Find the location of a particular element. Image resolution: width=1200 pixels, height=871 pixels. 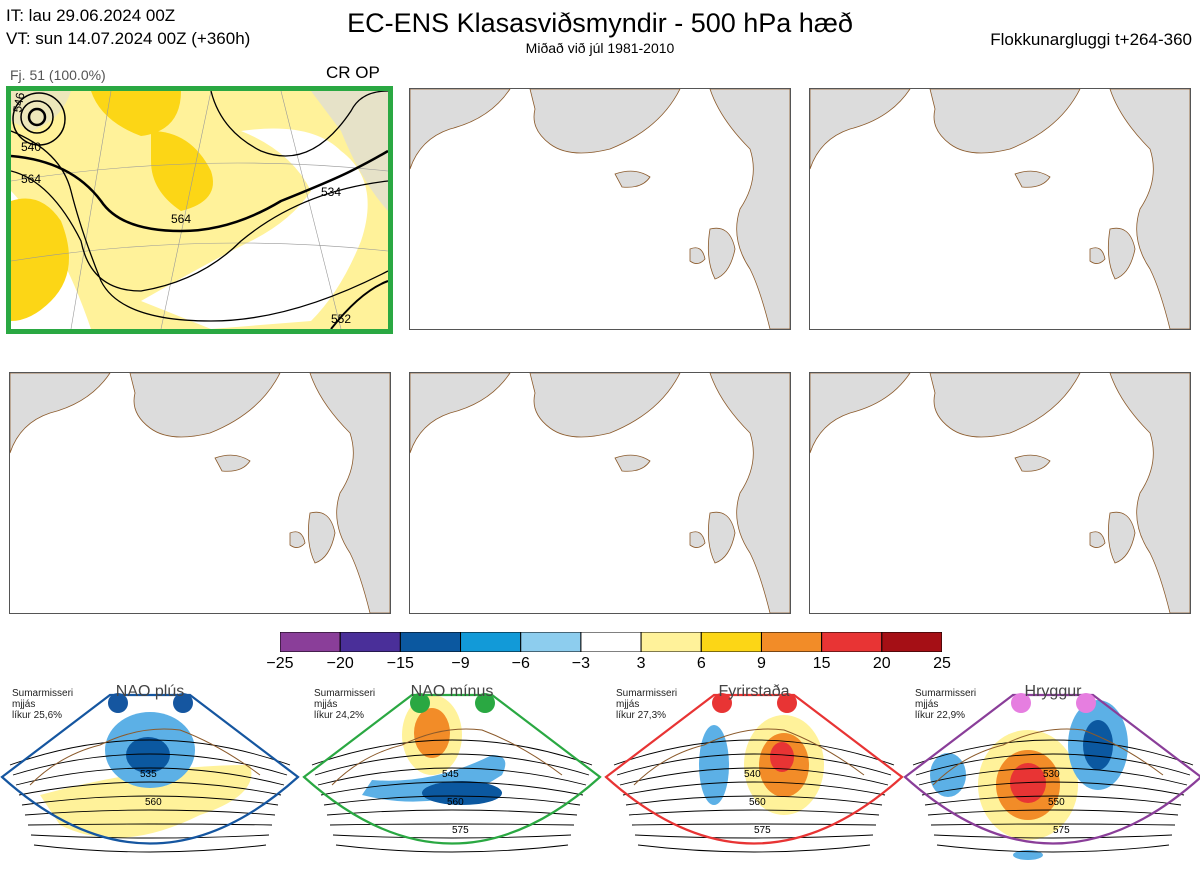

anomaly-strong-mid is located at coordinates (182, 171).